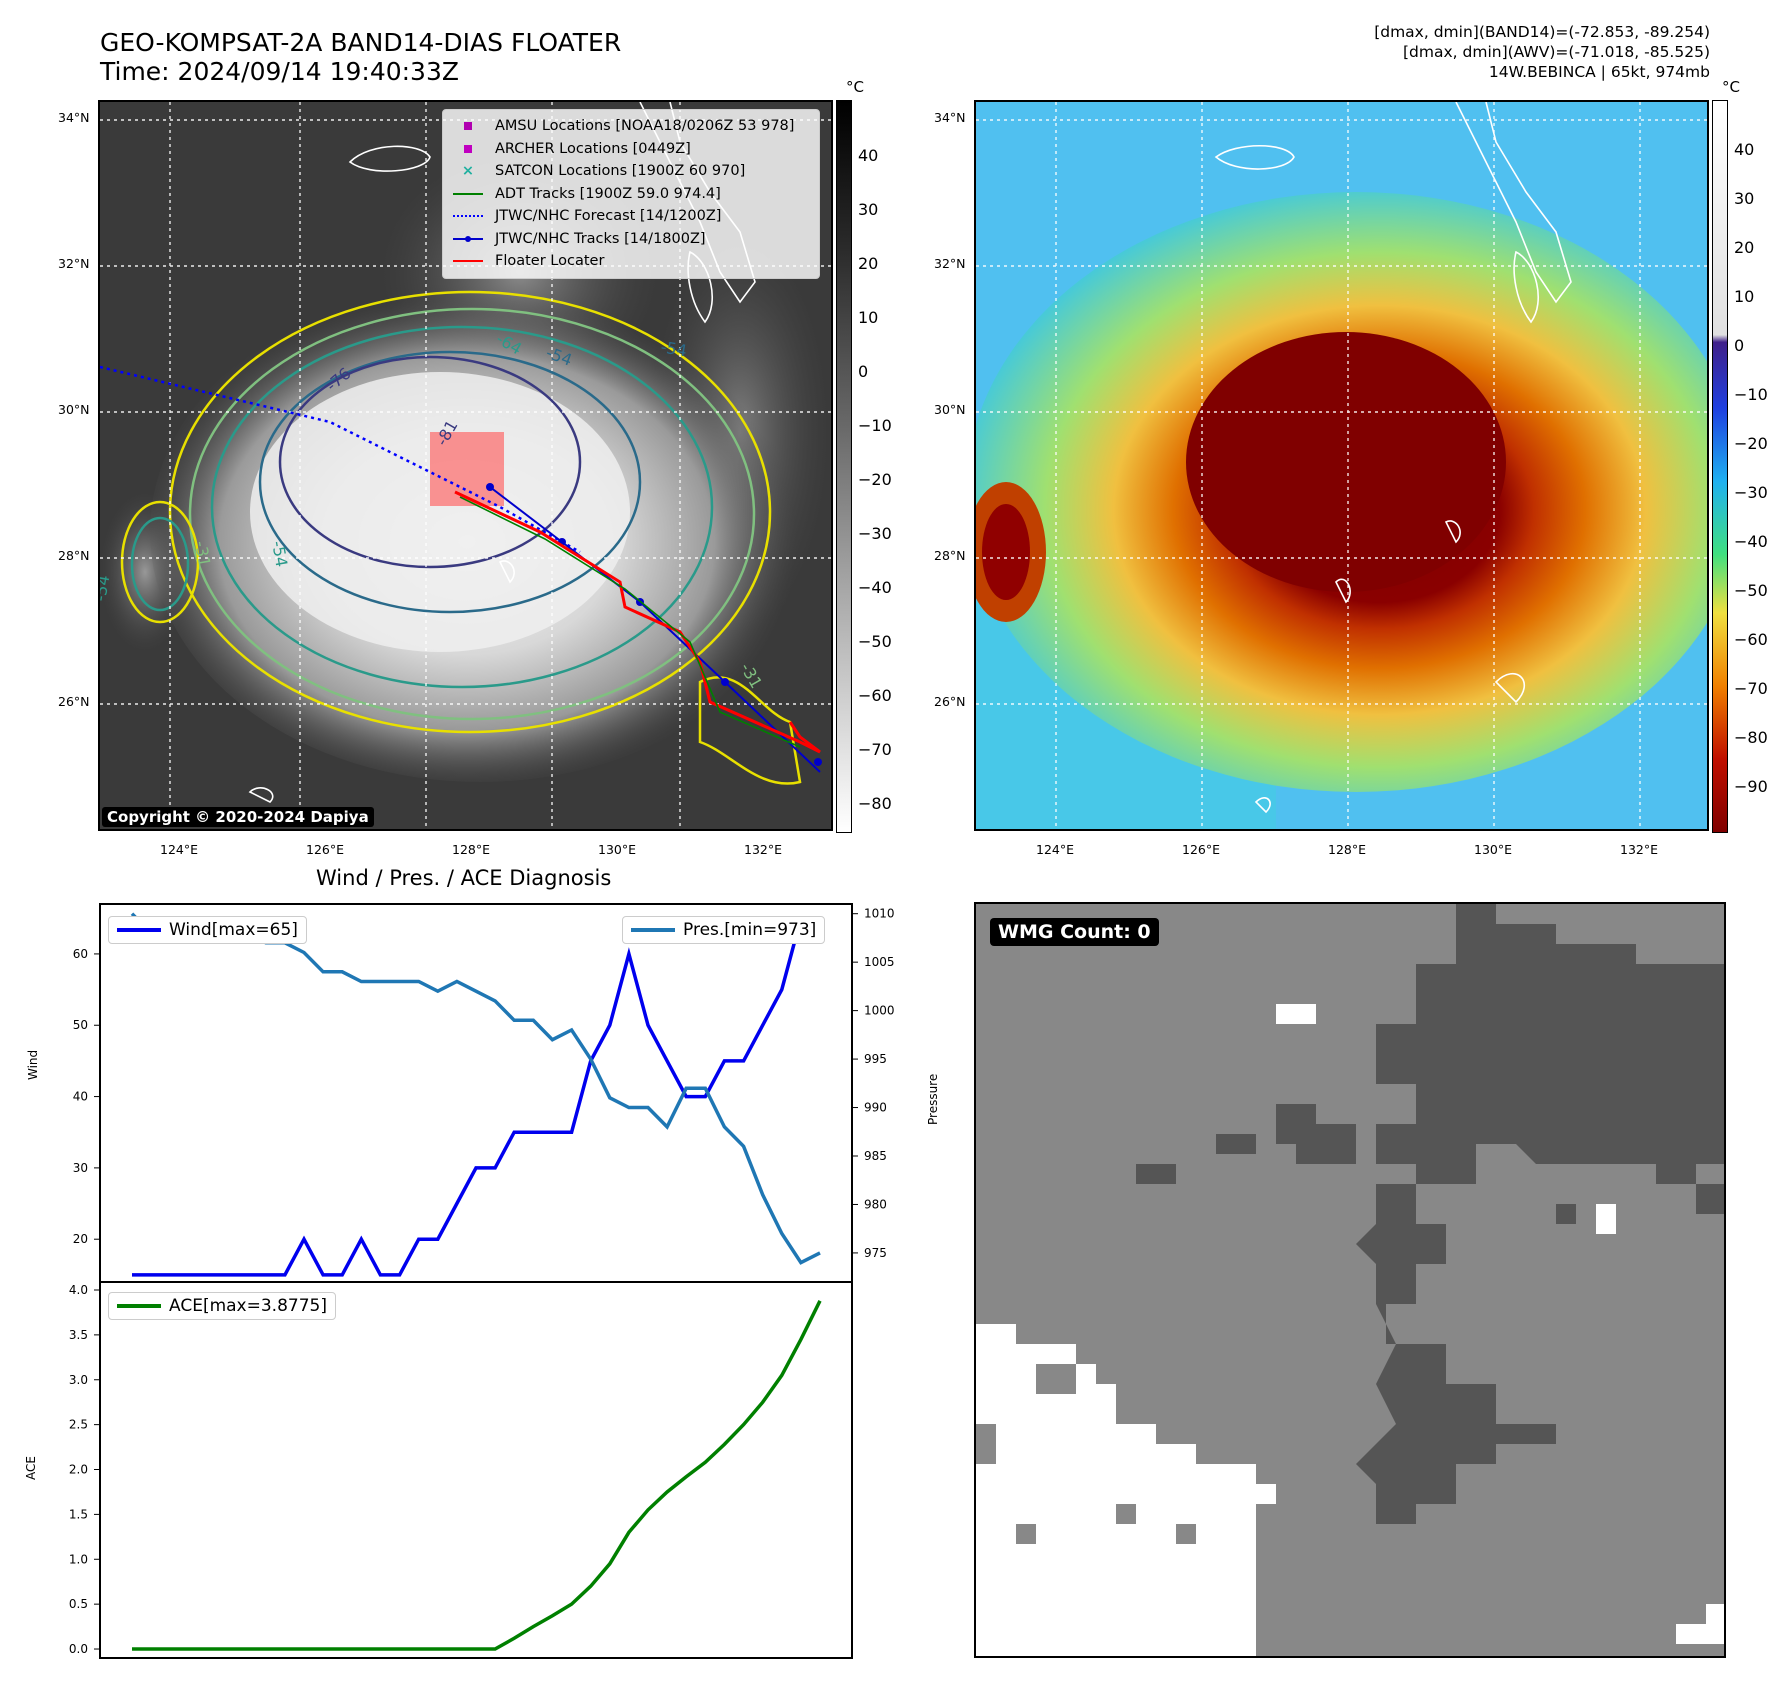  What do you see at coordinates (464, 878) in the screenshot?
I see `diagnosis-title: Wind / Pres. / ACE Diagnosis` at bounding box center [464, 878].